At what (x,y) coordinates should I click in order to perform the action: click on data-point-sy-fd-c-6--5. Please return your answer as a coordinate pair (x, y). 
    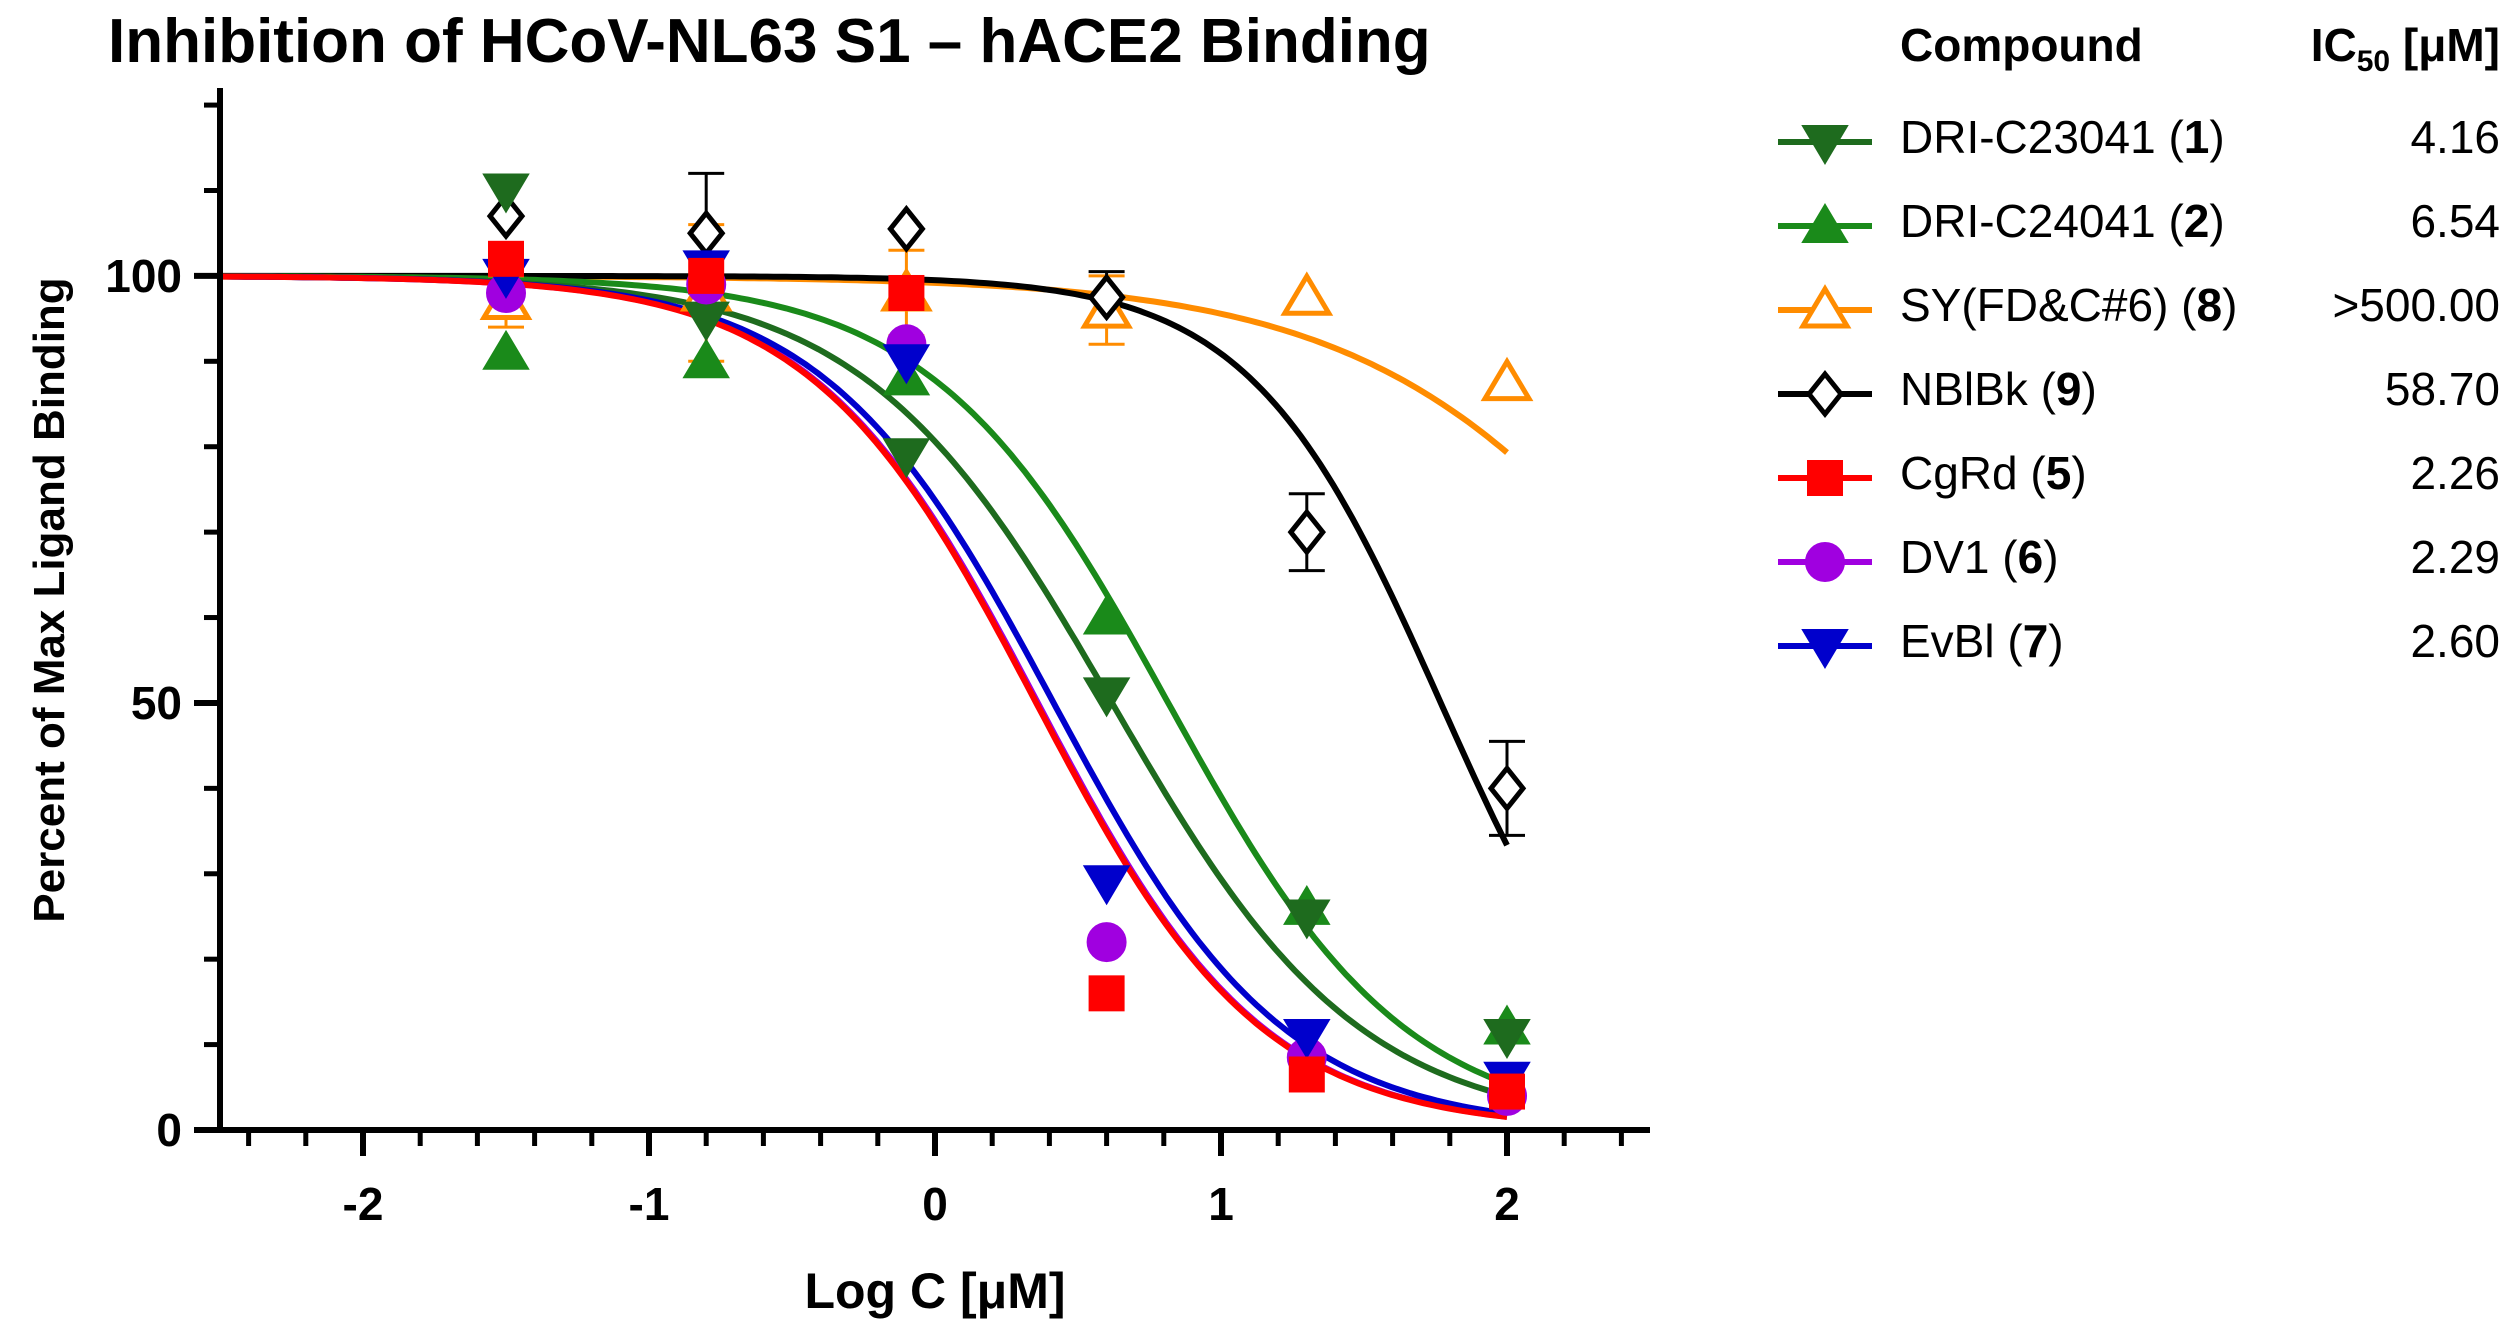
    Looking at the image, I should click on (1507, 379).